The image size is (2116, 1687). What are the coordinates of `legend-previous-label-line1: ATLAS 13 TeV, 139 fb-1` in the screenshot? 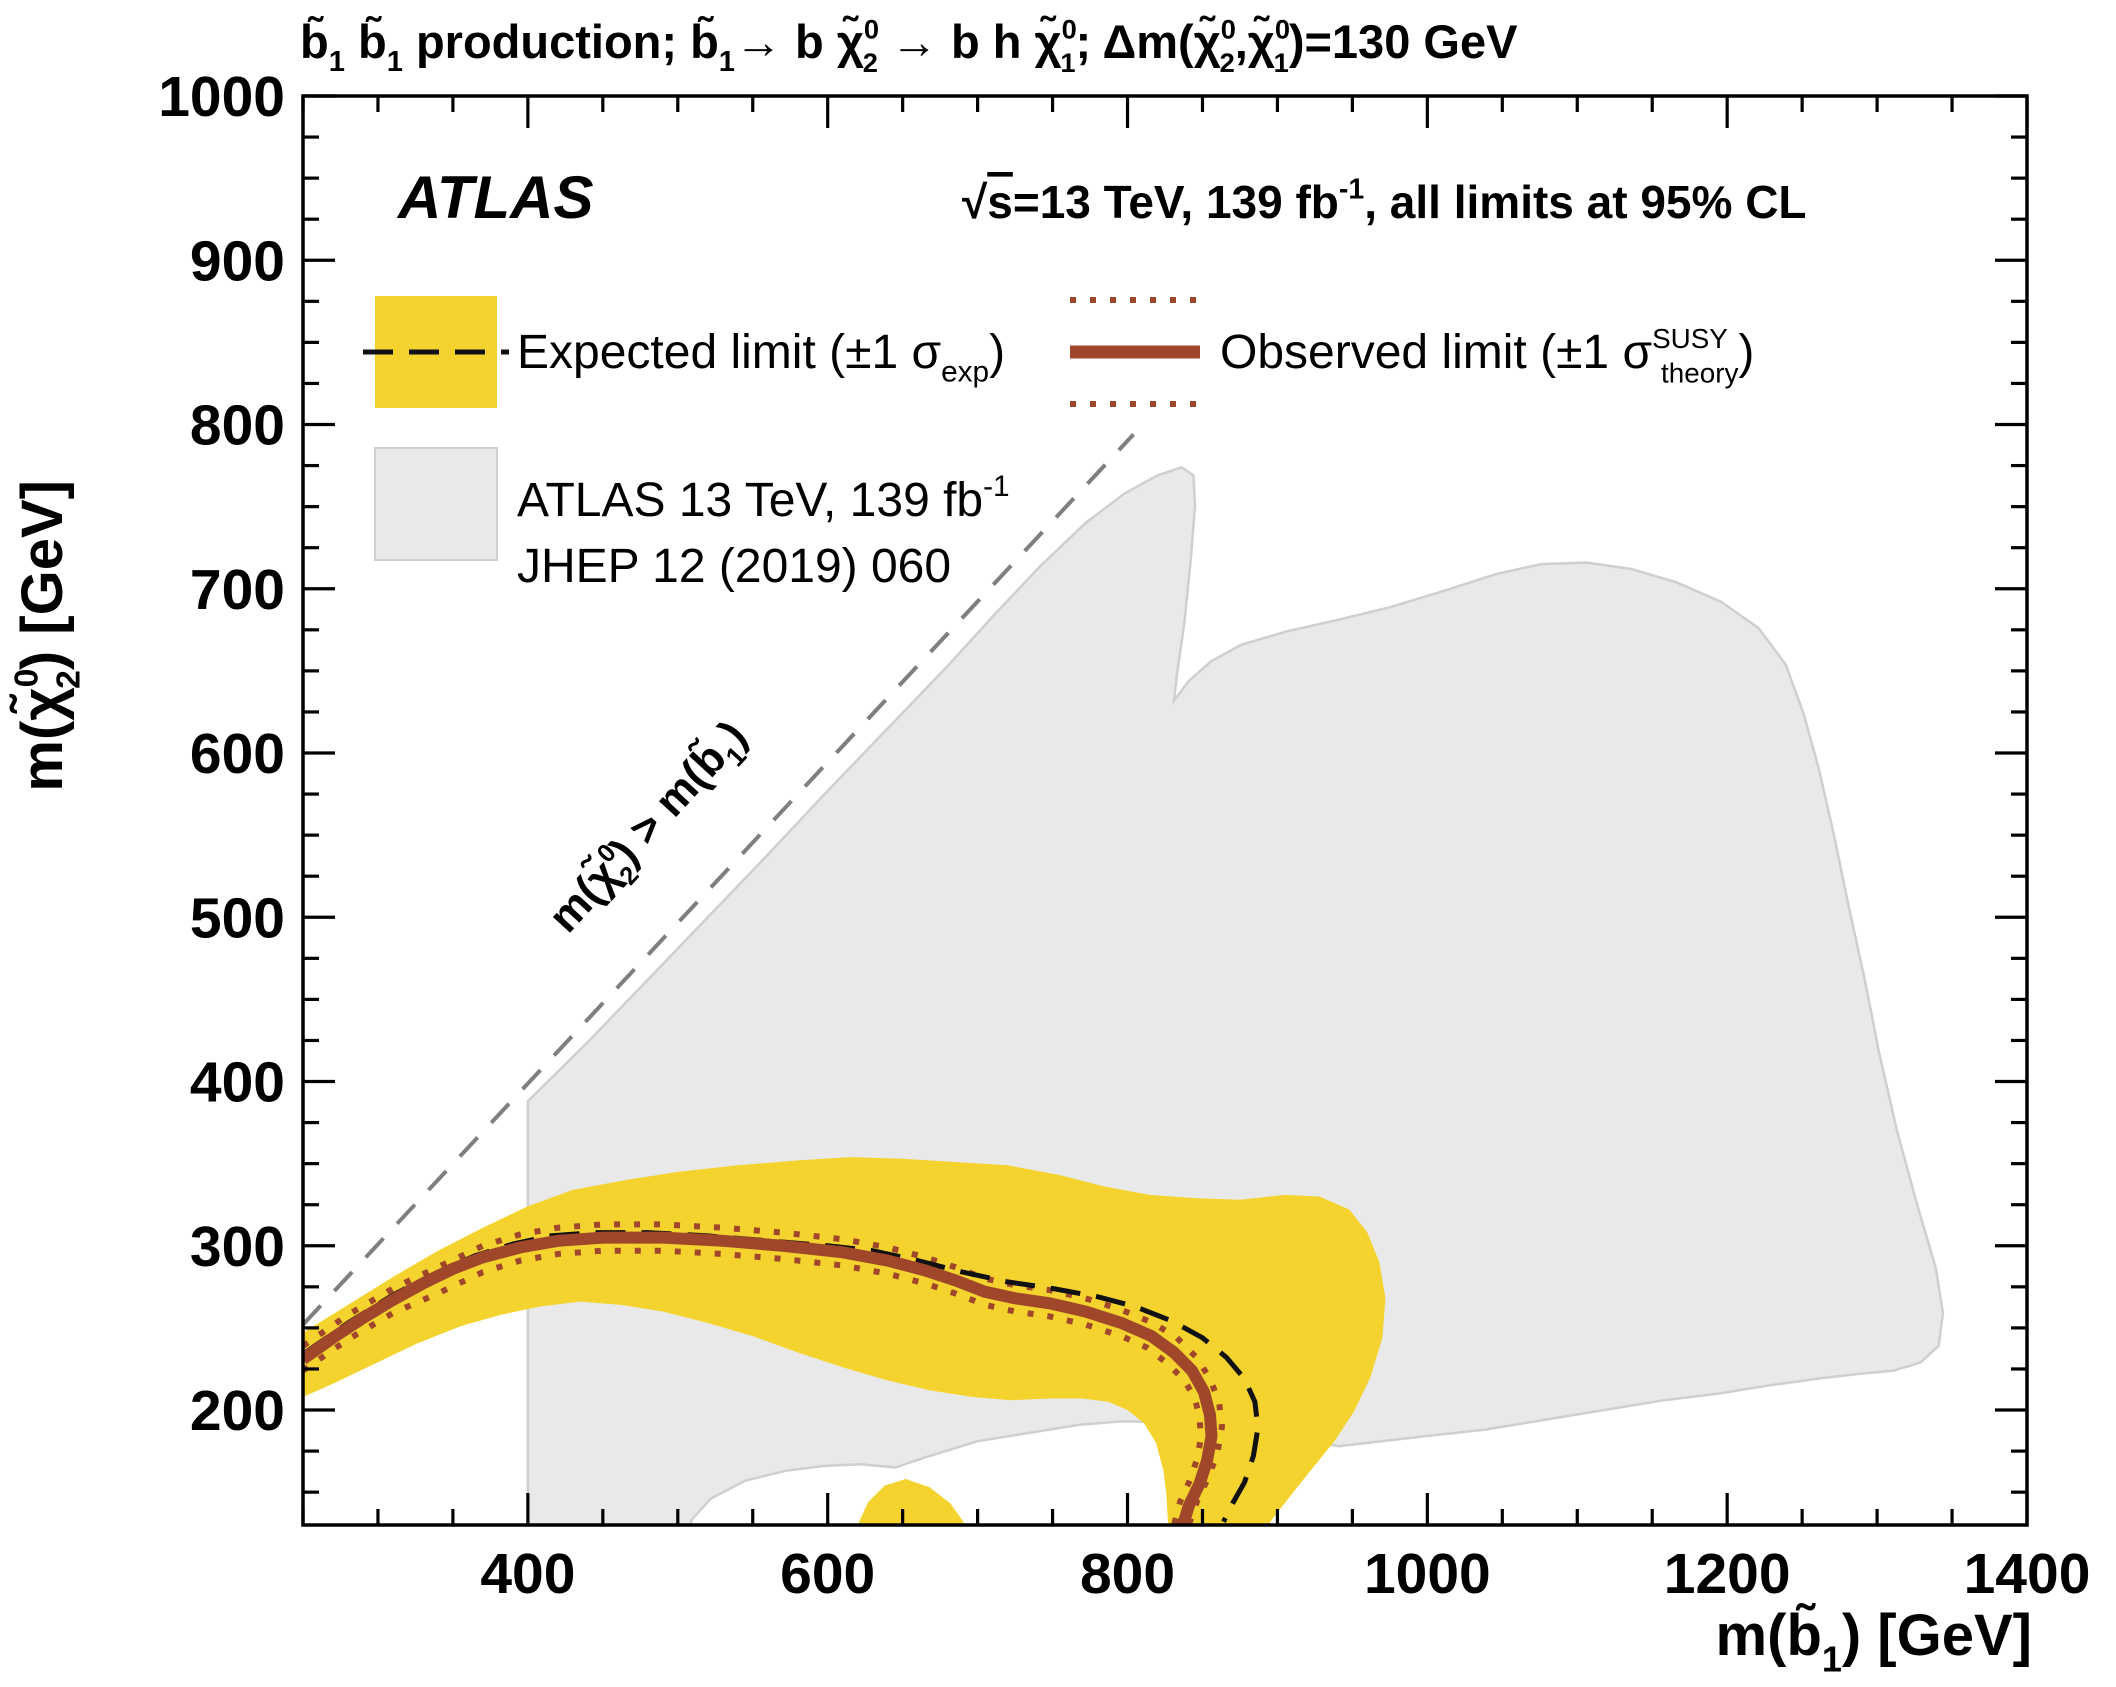 It's located at (765, 498).